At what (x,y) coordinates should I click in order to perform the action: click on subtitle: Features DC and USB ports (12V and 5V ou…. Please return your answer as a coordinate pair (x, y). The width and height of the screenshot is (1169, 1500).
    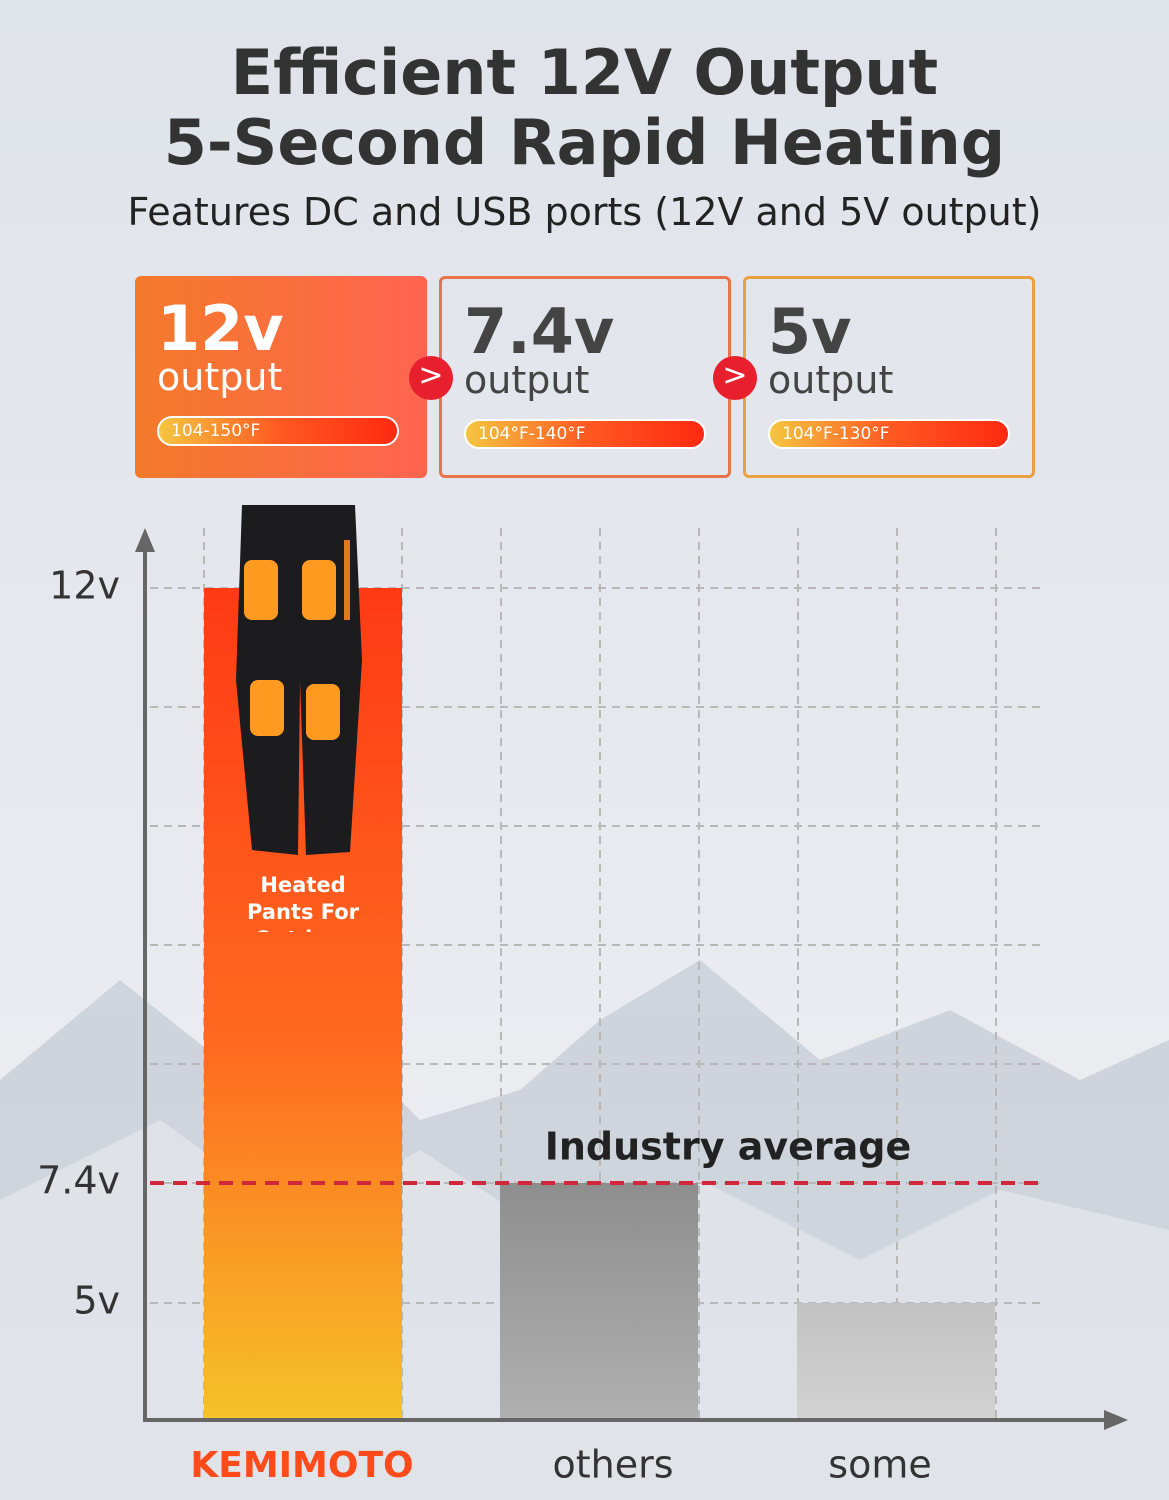
    Looking at the image, I should click on (584, 212).